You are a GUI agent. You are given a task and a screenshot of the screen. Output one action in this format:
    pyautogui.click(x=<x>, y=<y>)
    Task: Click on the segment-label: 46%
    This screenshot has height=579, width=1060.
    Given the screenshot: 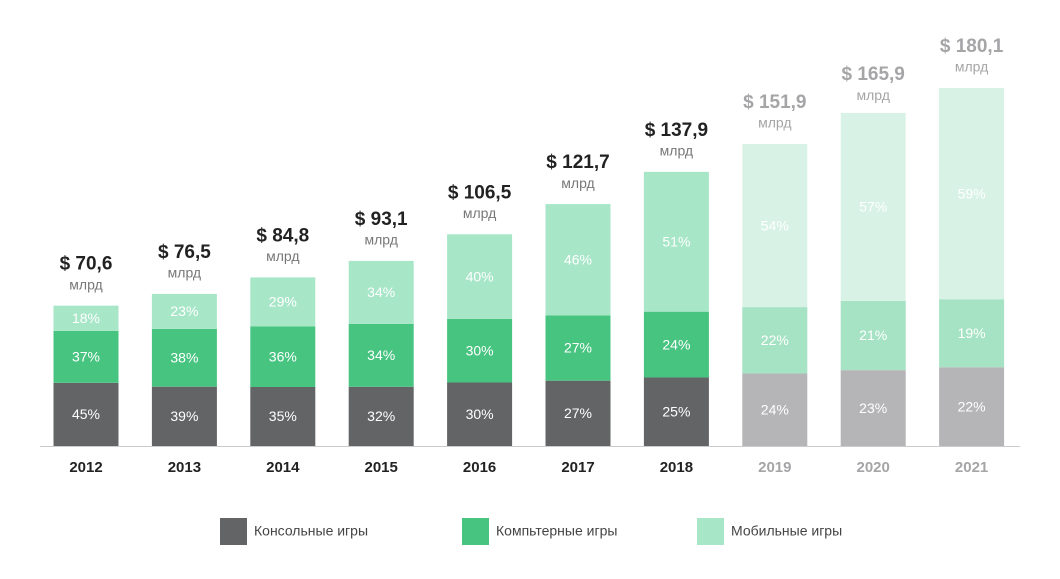 What is the action you would take?
    pyautogui.click(x=578, y=259)
    